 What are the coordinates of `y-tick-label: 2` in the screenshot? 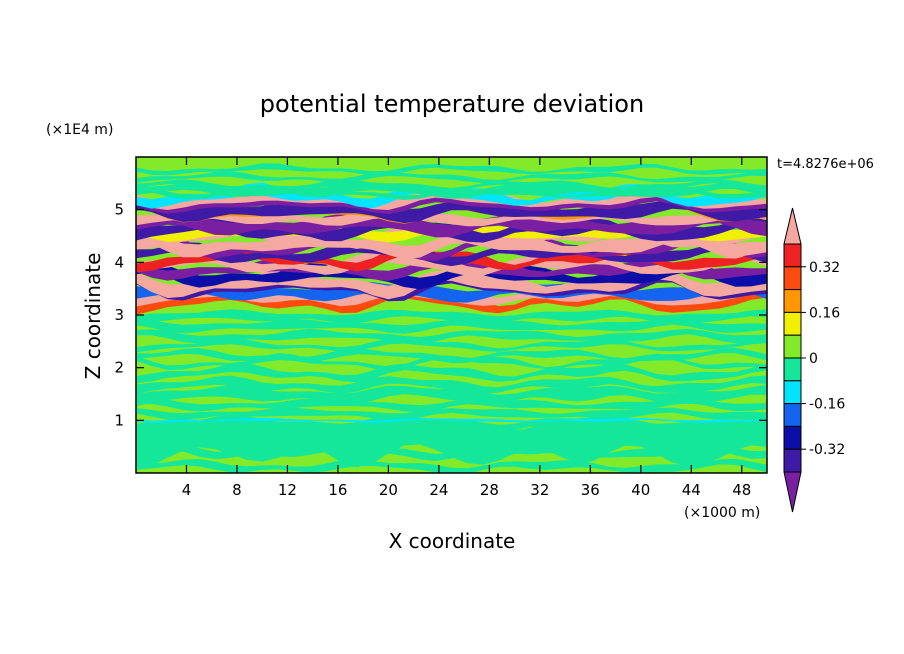 It's located at (119, 368).